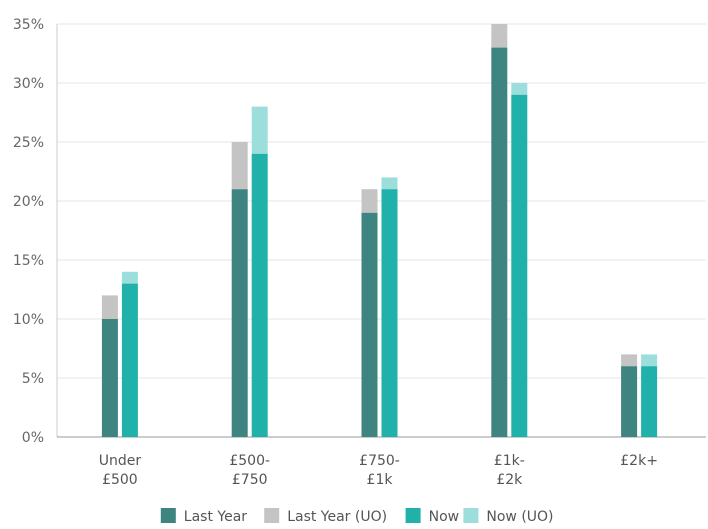 The width and height of the screenshot is (708, 529). Describe the element at coordinates (120, 470) in the screenshot. I see `x-tick-label: Under £500` at that location.